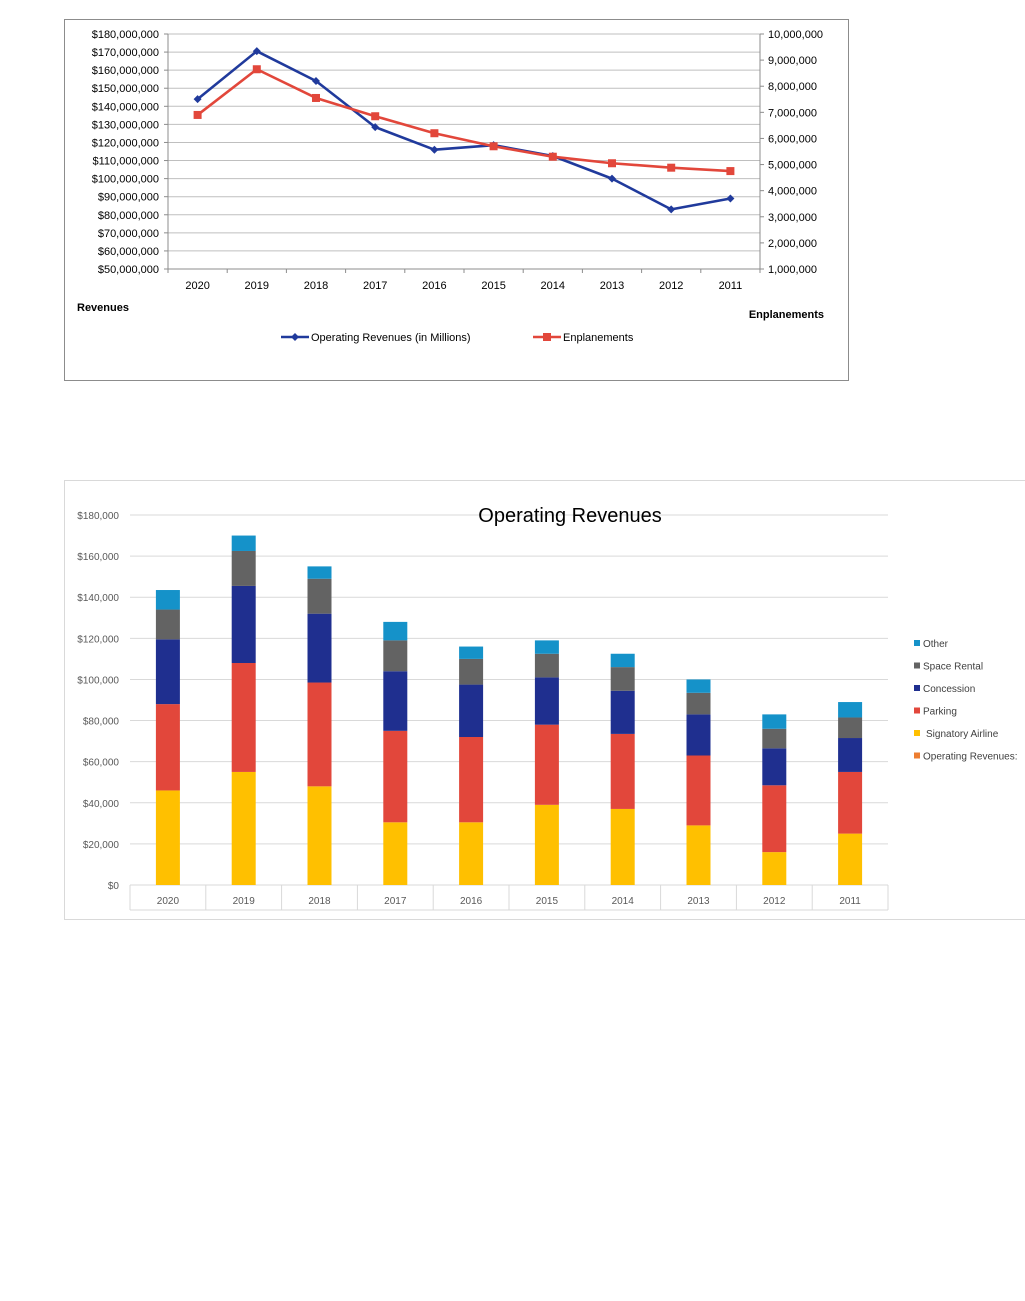  I want to click on y-axis-tick-label: $120,000, so click(98, 639).